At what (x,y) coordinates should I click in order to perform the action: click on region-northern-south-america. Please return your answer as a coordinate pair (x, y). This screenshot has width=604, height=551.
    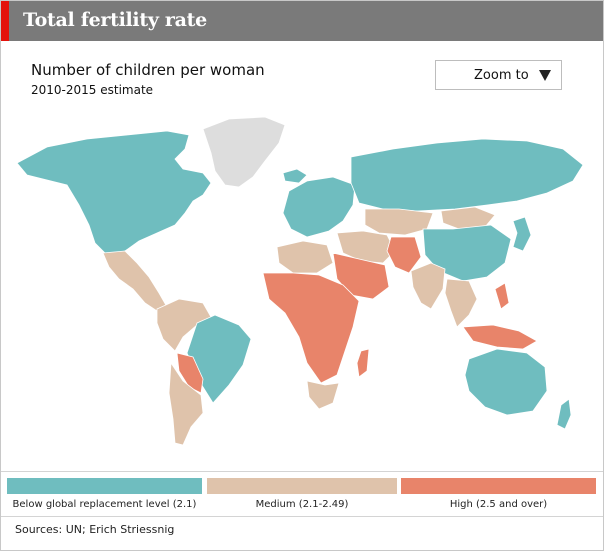
    Looking at the image, I should click on (184, 325).